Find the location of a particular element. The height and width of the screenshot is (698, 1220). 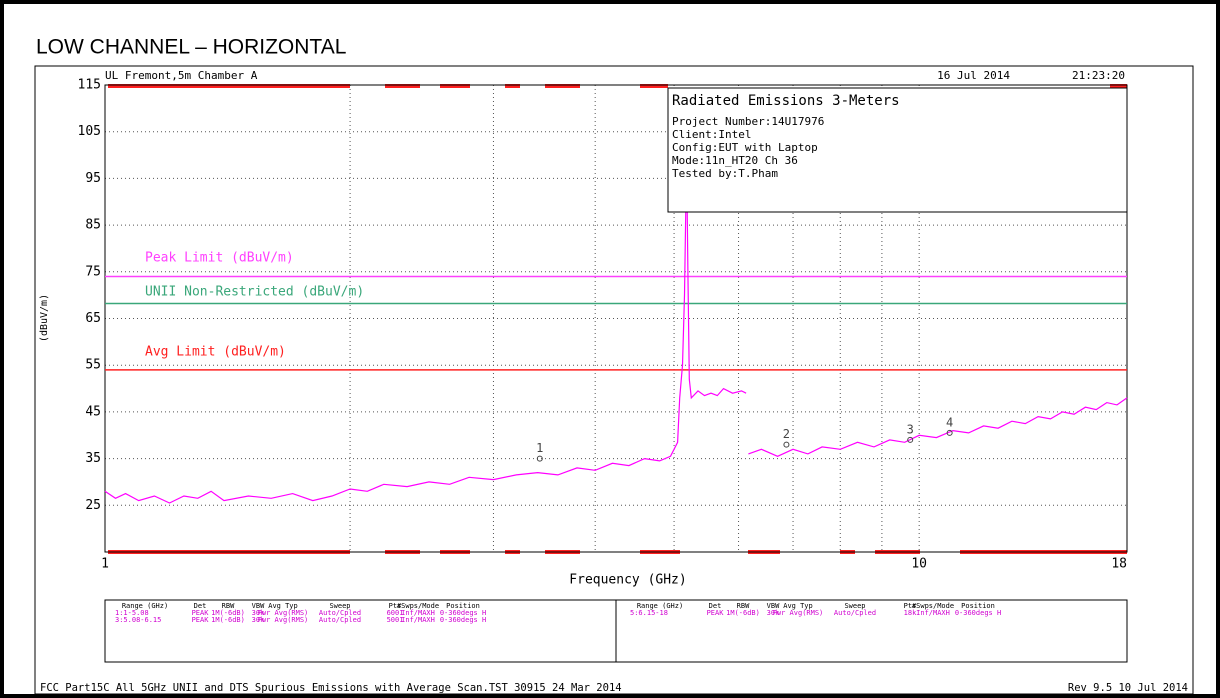

marker-label: 4 is located at coordinates (949, 422).